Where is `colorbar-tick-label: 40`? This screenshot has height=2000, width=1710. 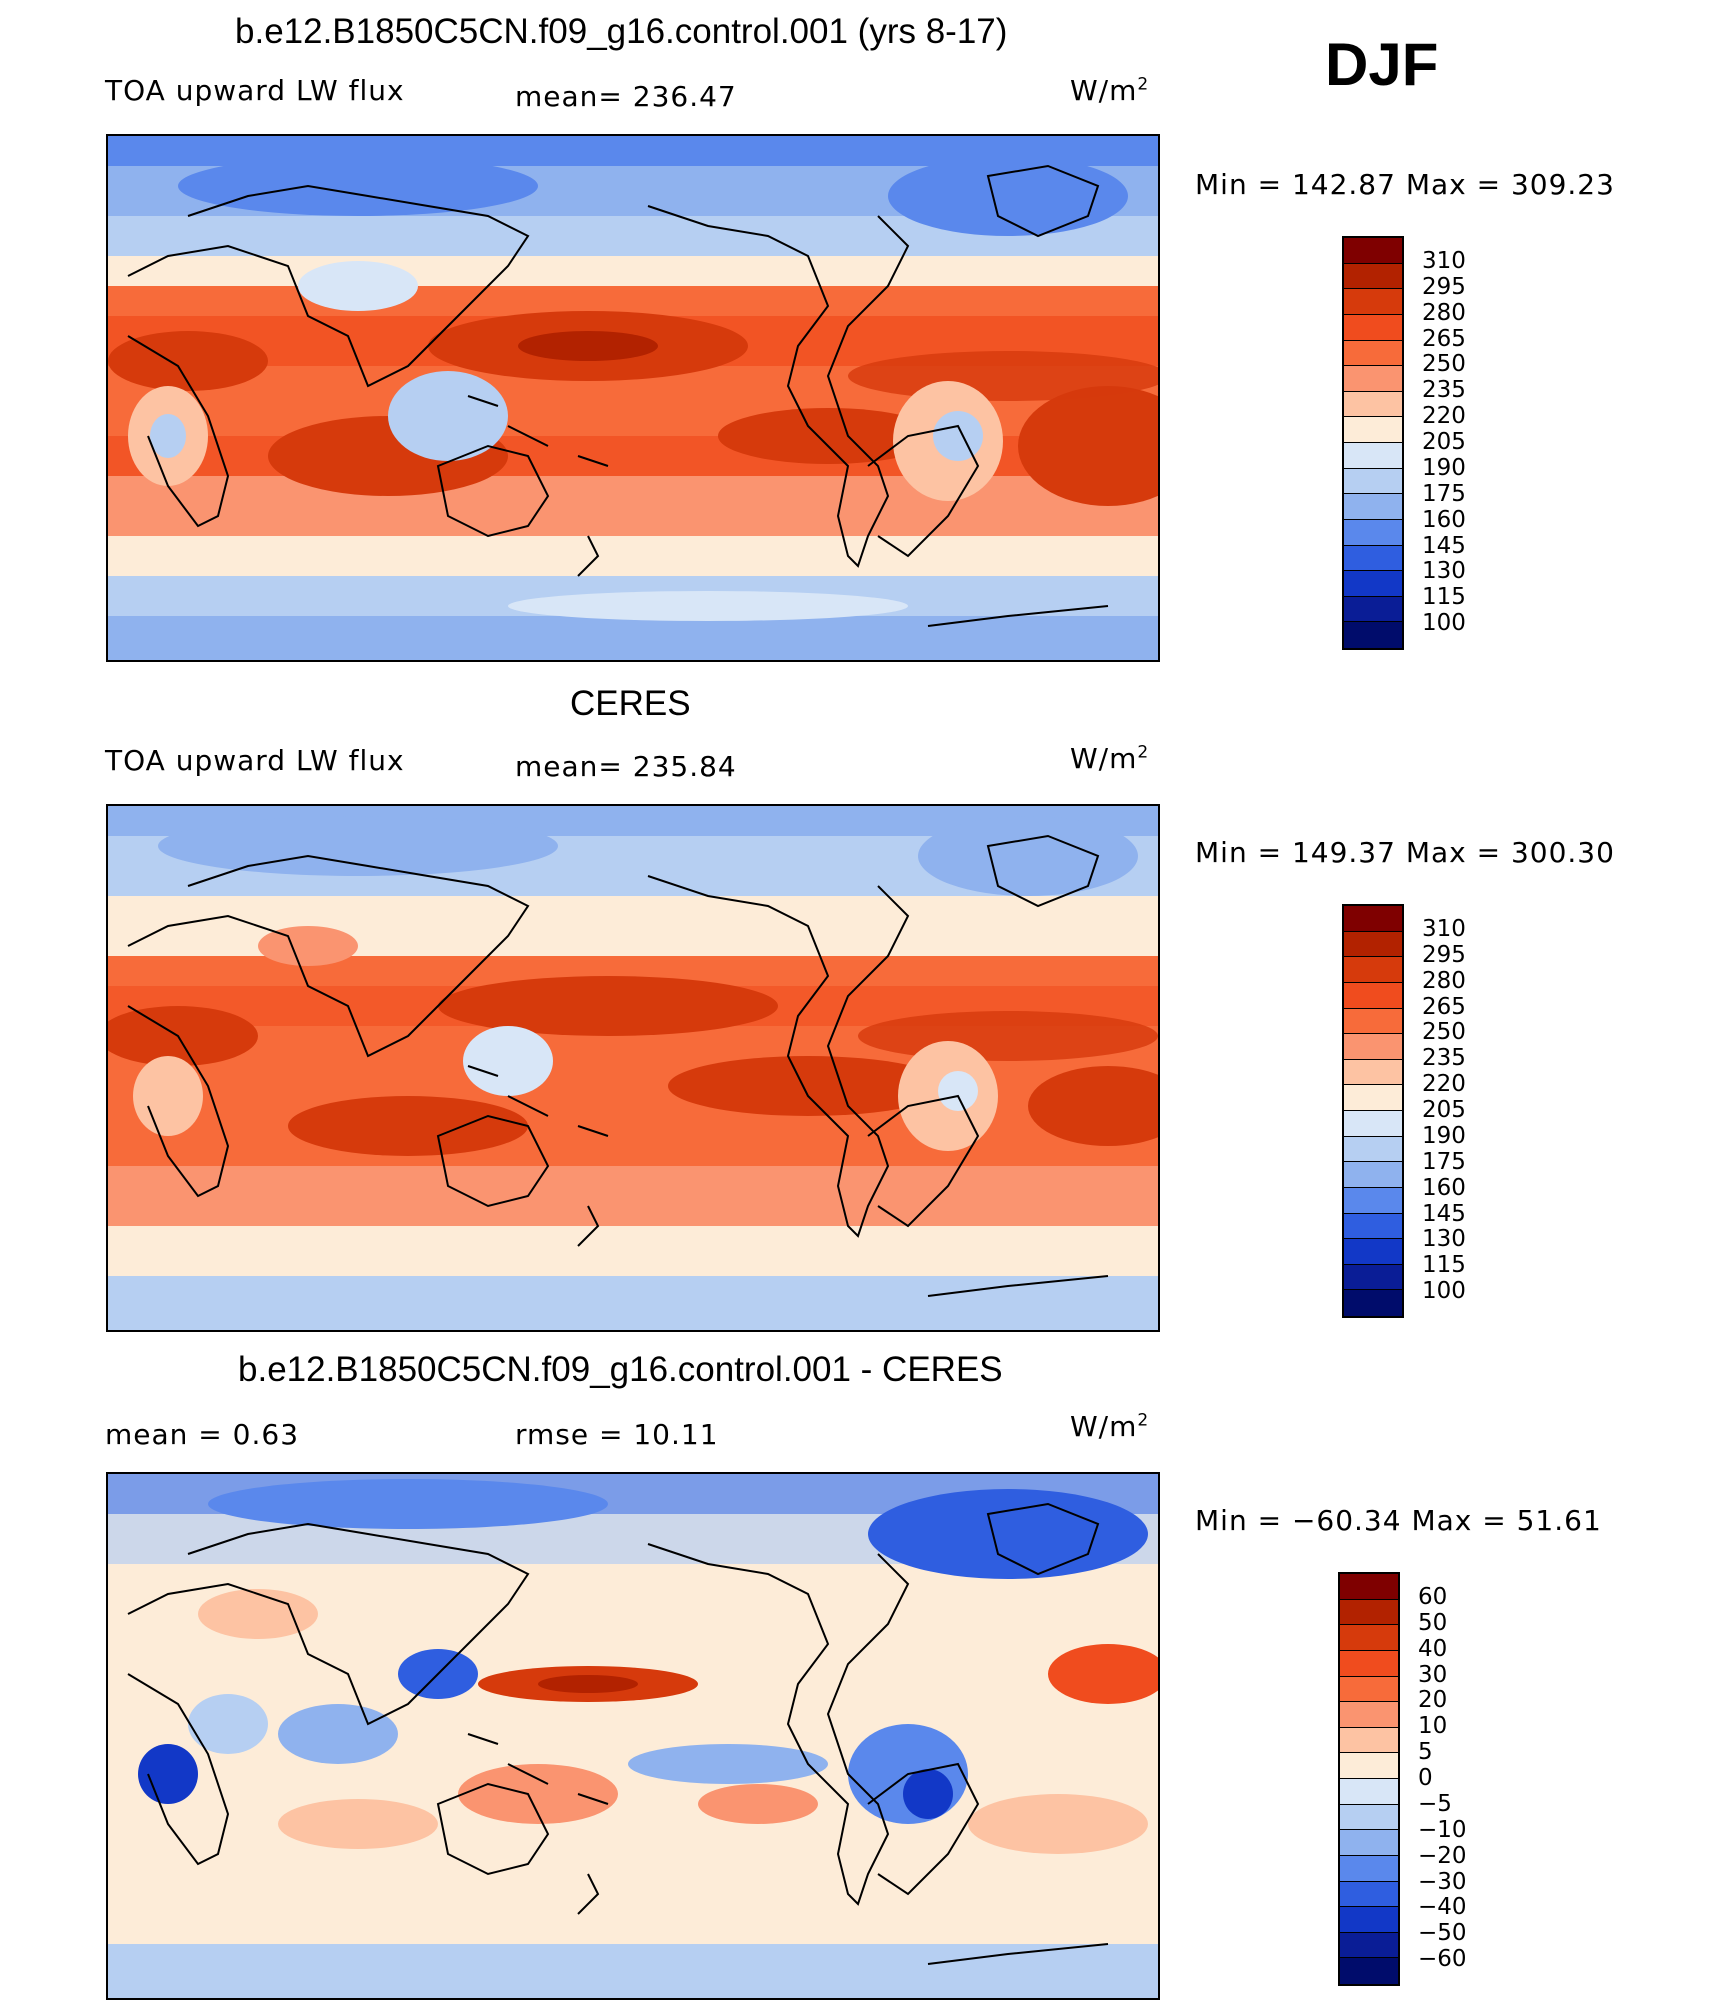 colorbar-tick-label: 40 is located at coordinates (1433, 1648).